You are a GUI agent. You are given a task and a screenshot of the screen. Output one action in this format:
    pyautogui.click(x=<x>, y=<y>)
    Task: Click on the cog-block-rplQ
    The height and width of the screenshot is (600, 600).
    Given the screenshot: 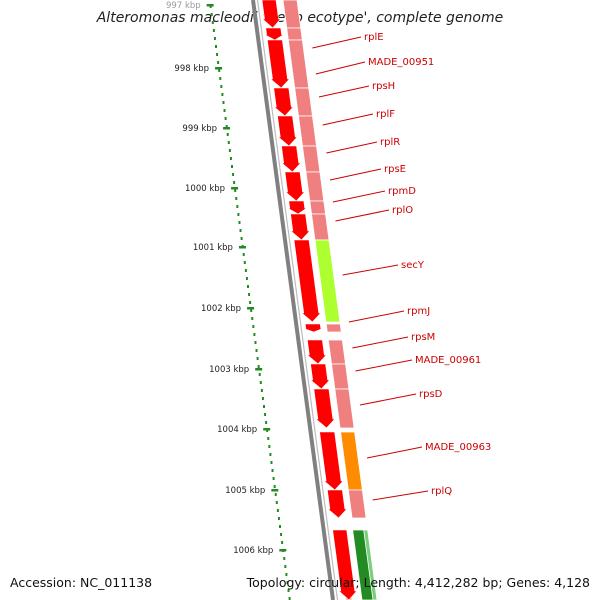 What is the action you would take?
    pyautogui.click(x=357, y=504)
    